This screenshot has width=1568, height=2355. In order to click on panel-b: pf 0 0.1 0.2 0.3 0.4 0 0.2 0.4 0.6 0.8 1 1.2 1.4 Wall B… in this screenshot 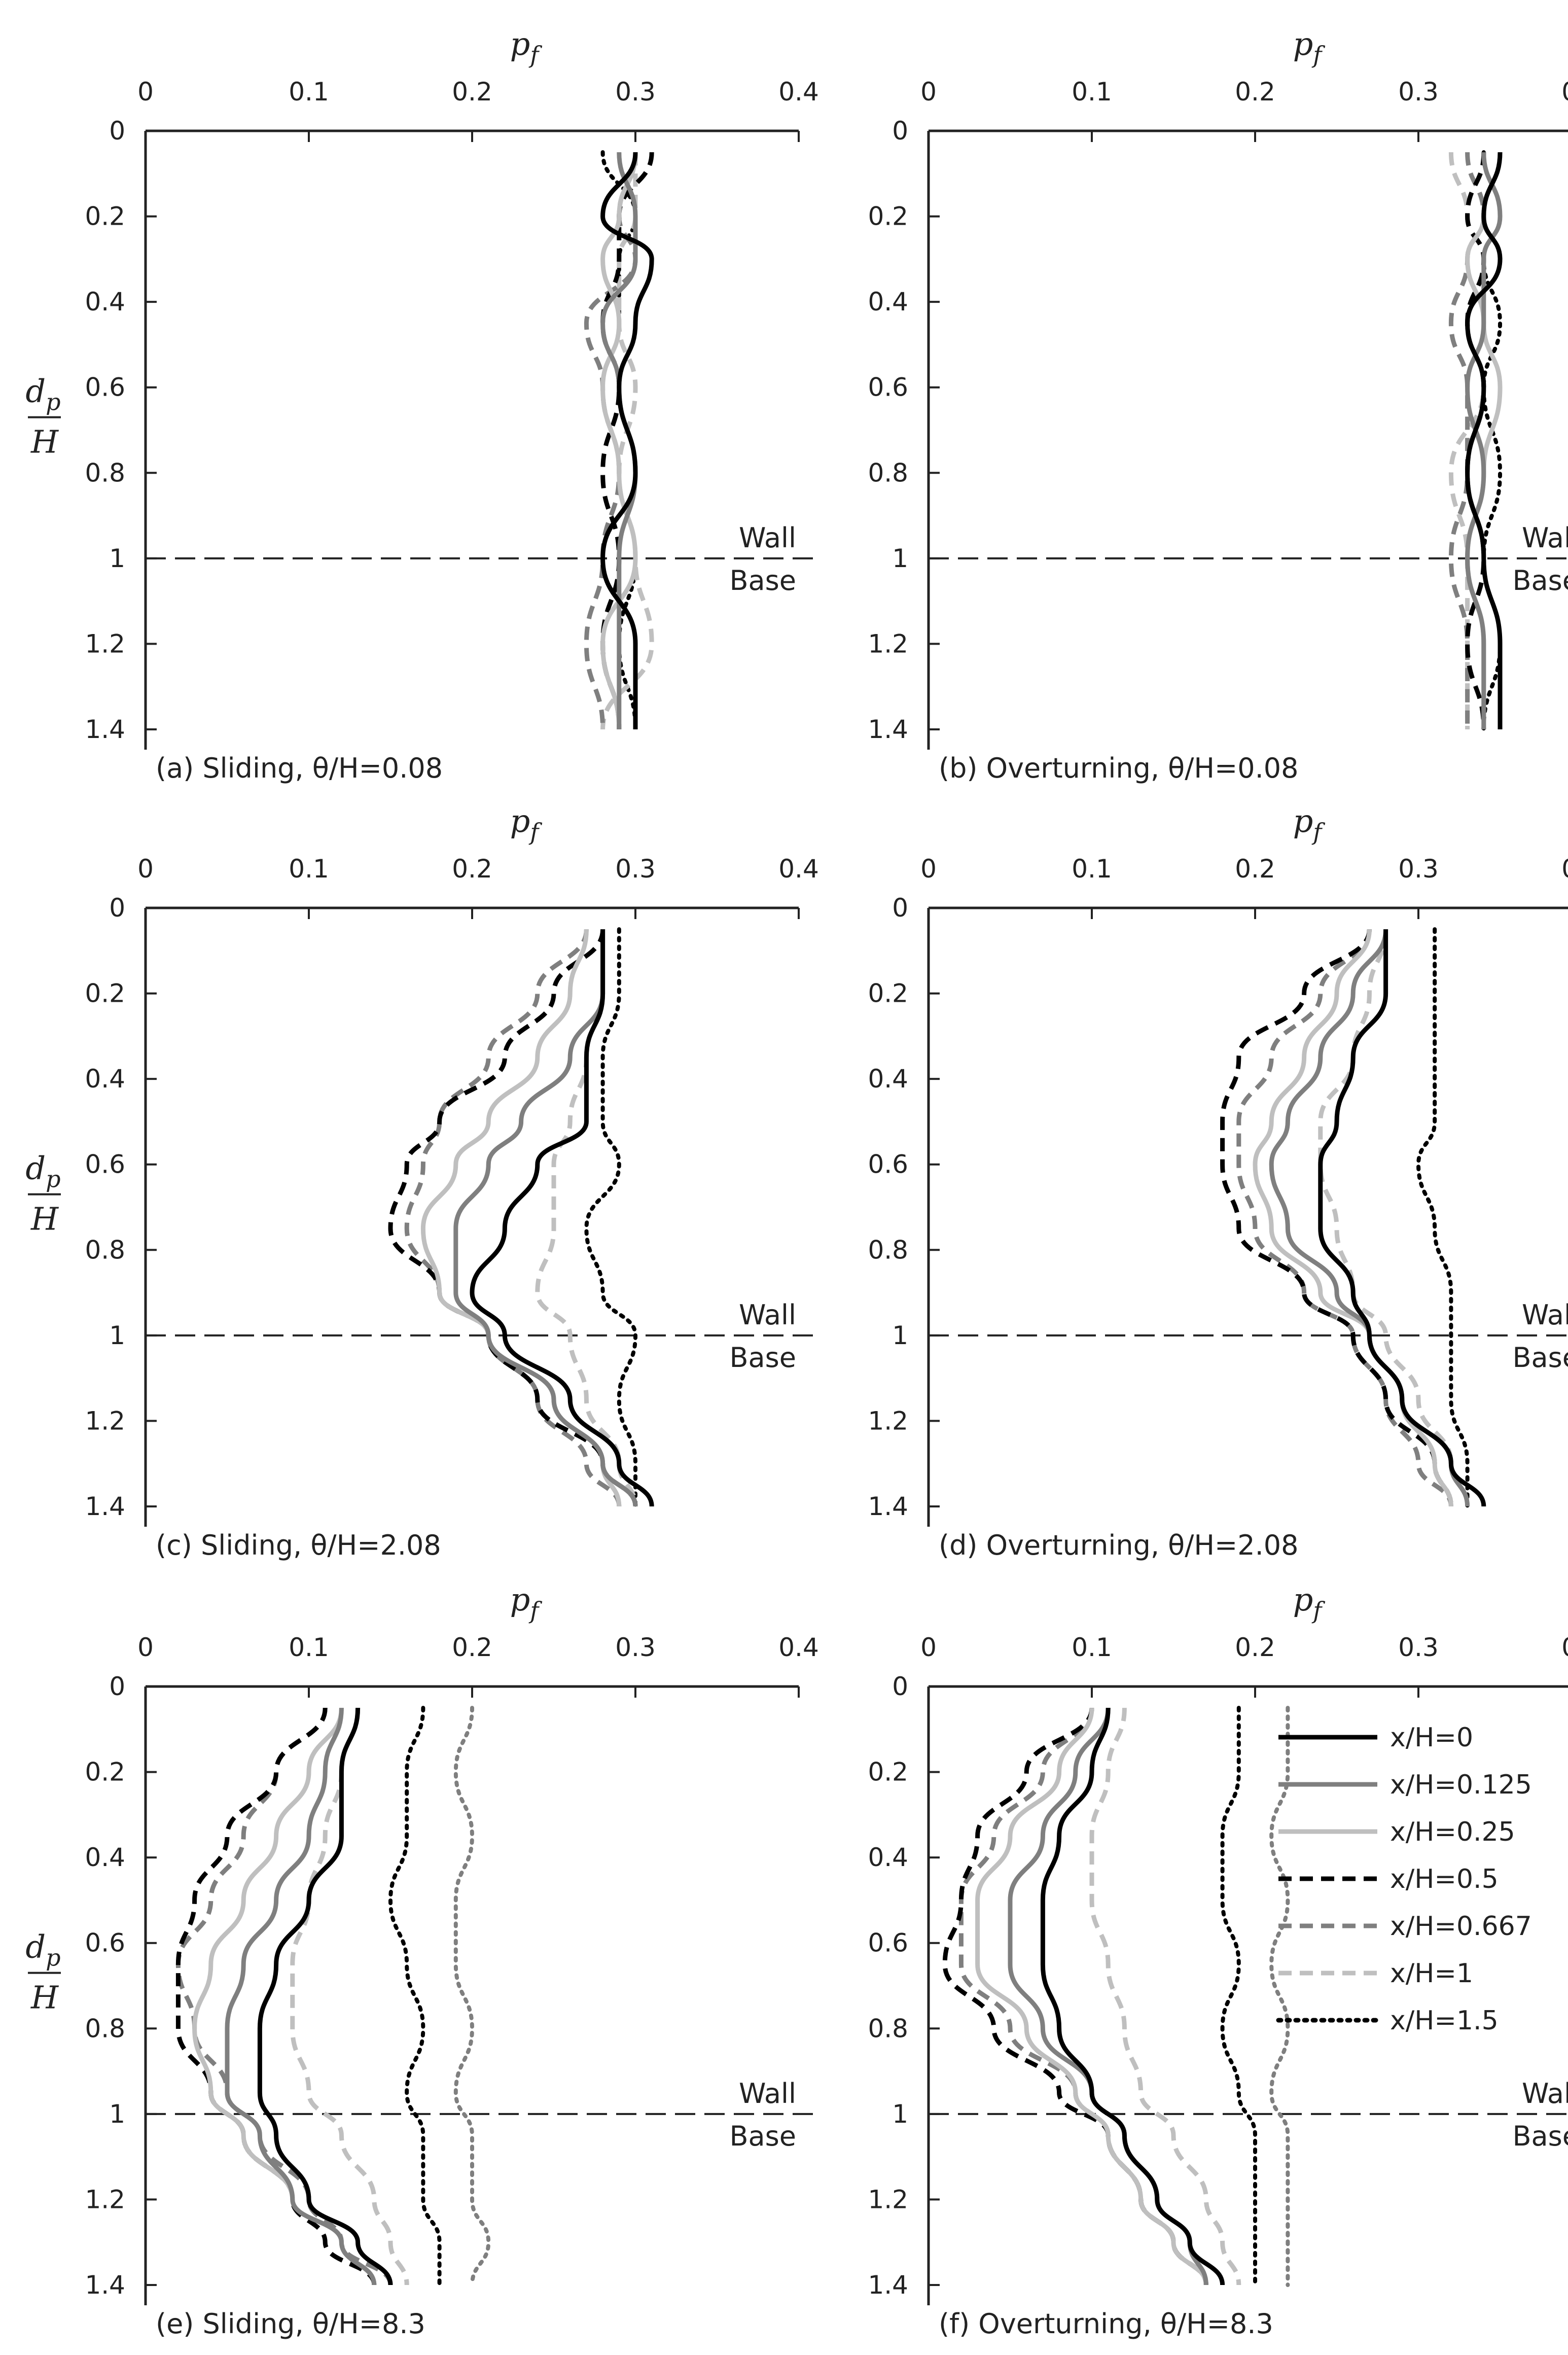, I will do `click(1218, 405)`.